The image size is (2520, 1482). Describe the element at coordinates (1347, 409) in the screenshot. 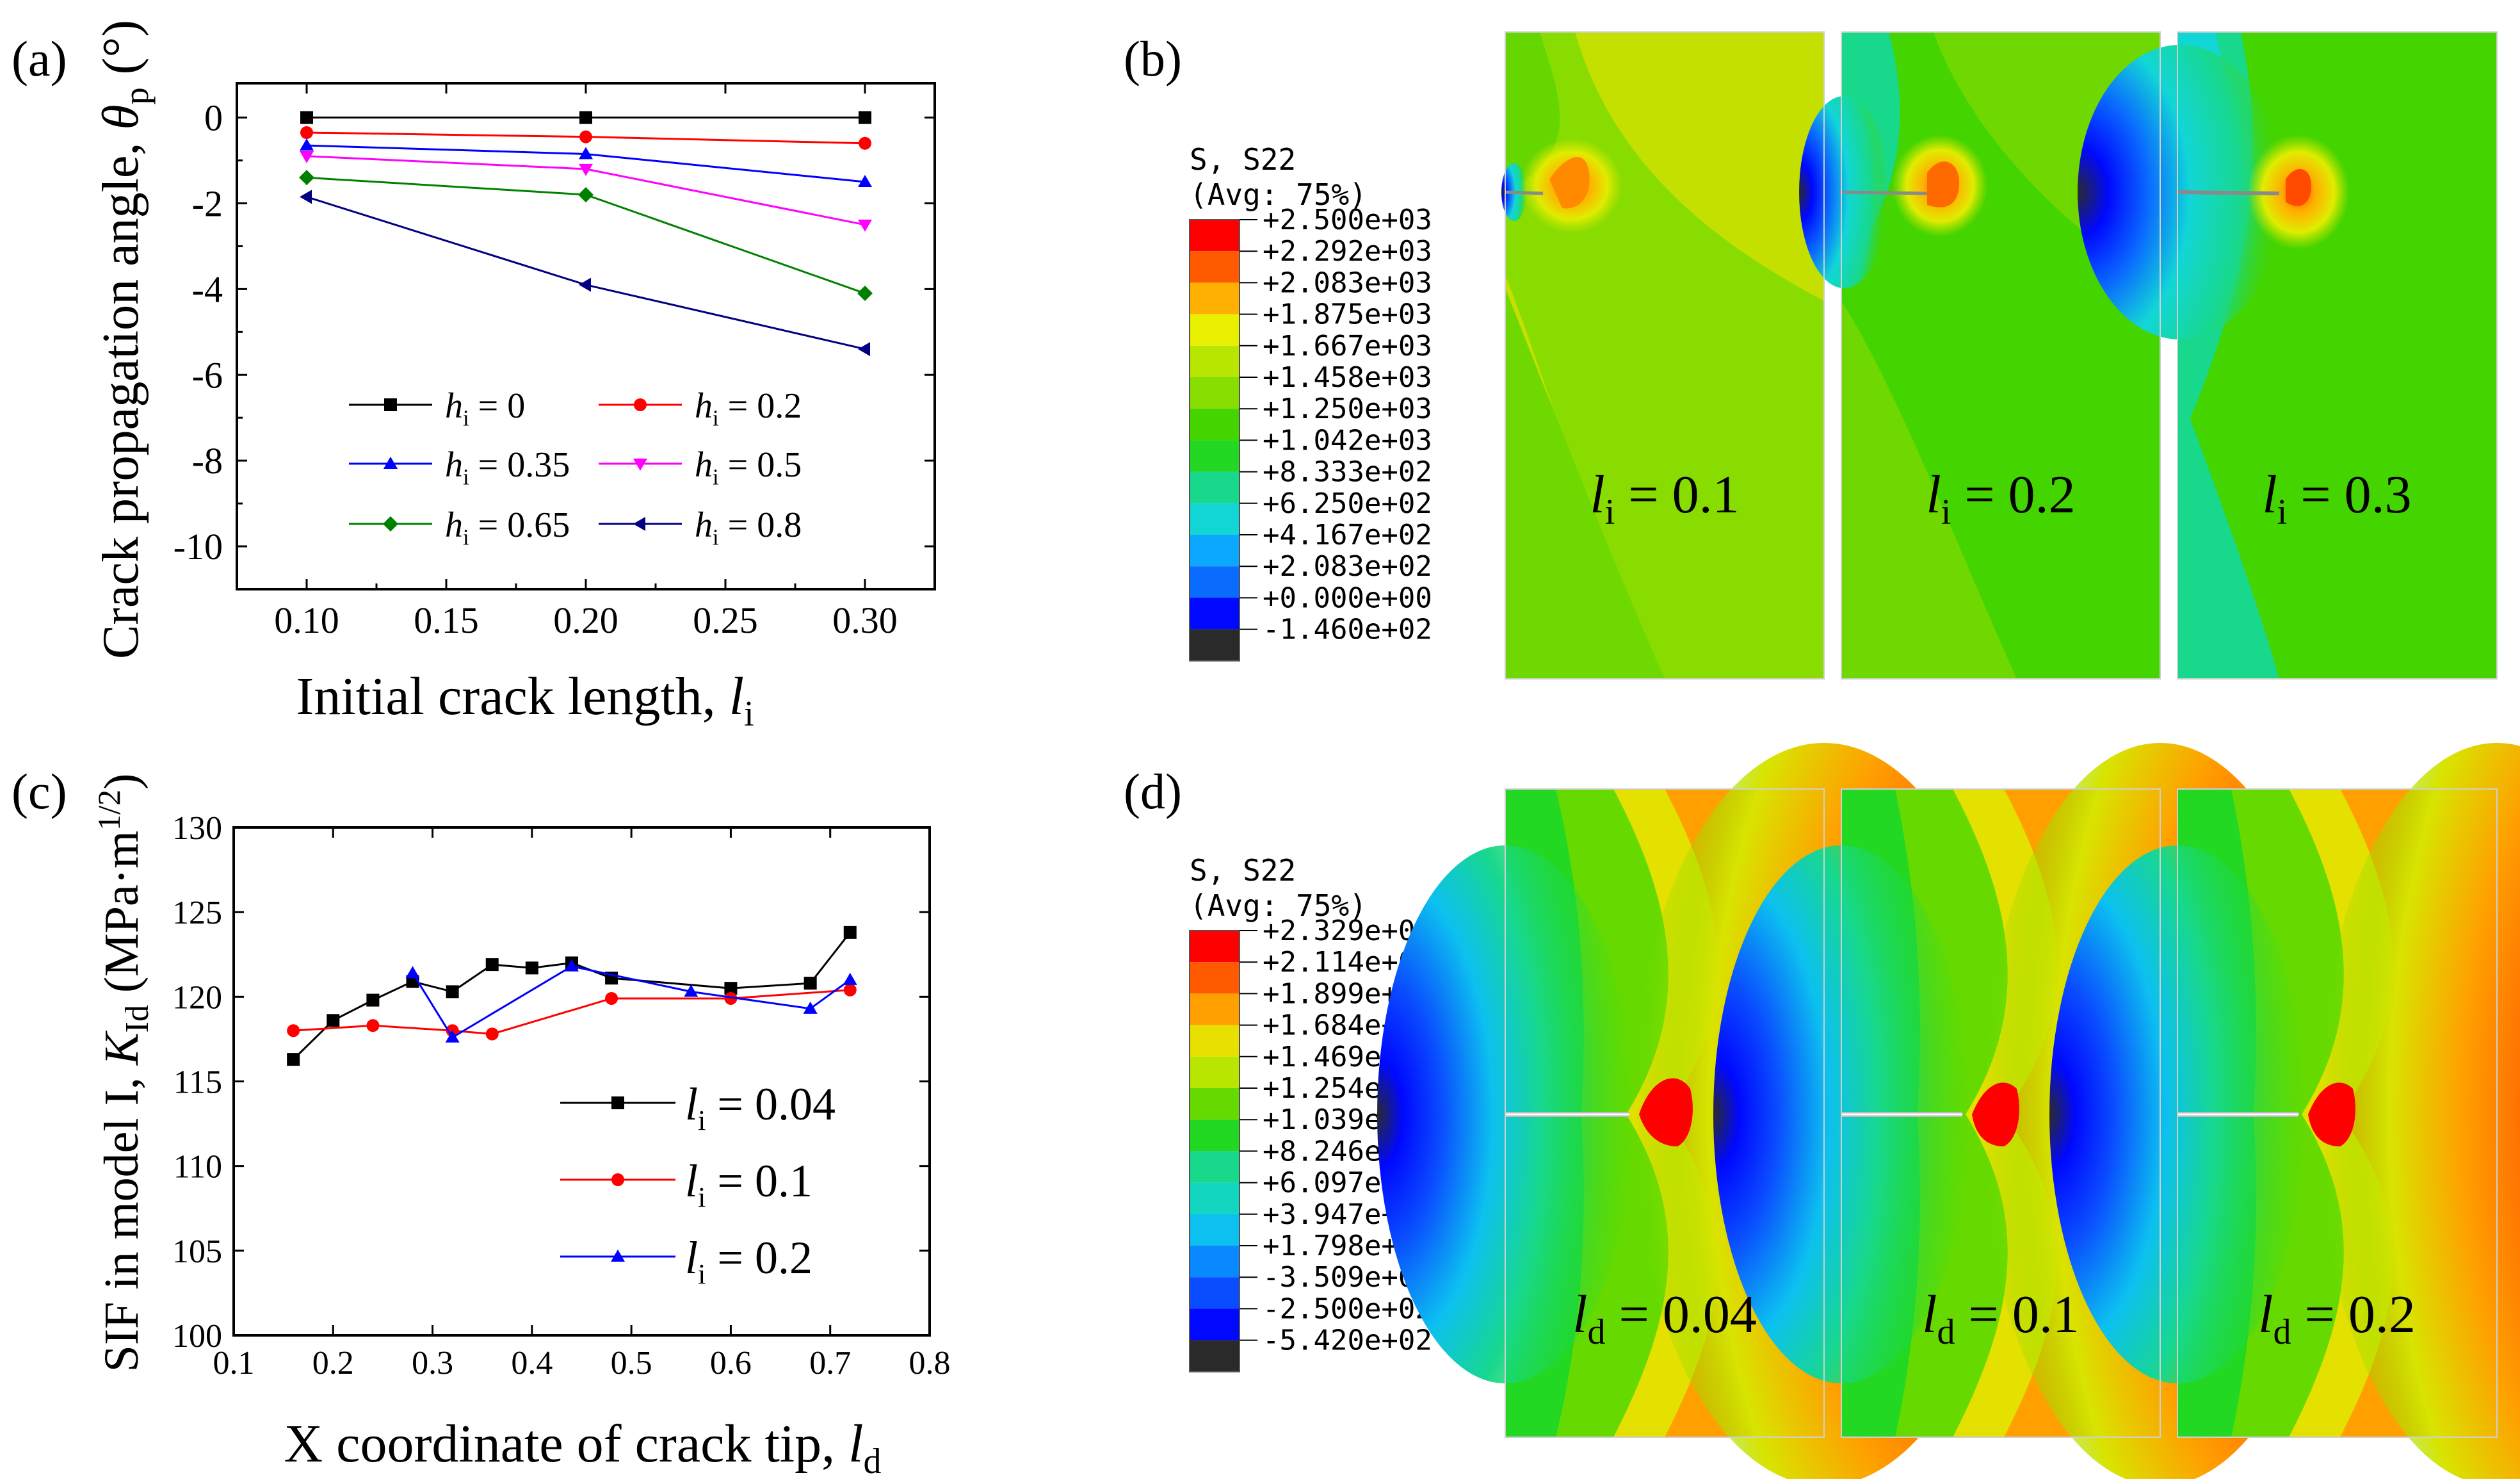

I see `legend-value: +1.250e+03` at that location.